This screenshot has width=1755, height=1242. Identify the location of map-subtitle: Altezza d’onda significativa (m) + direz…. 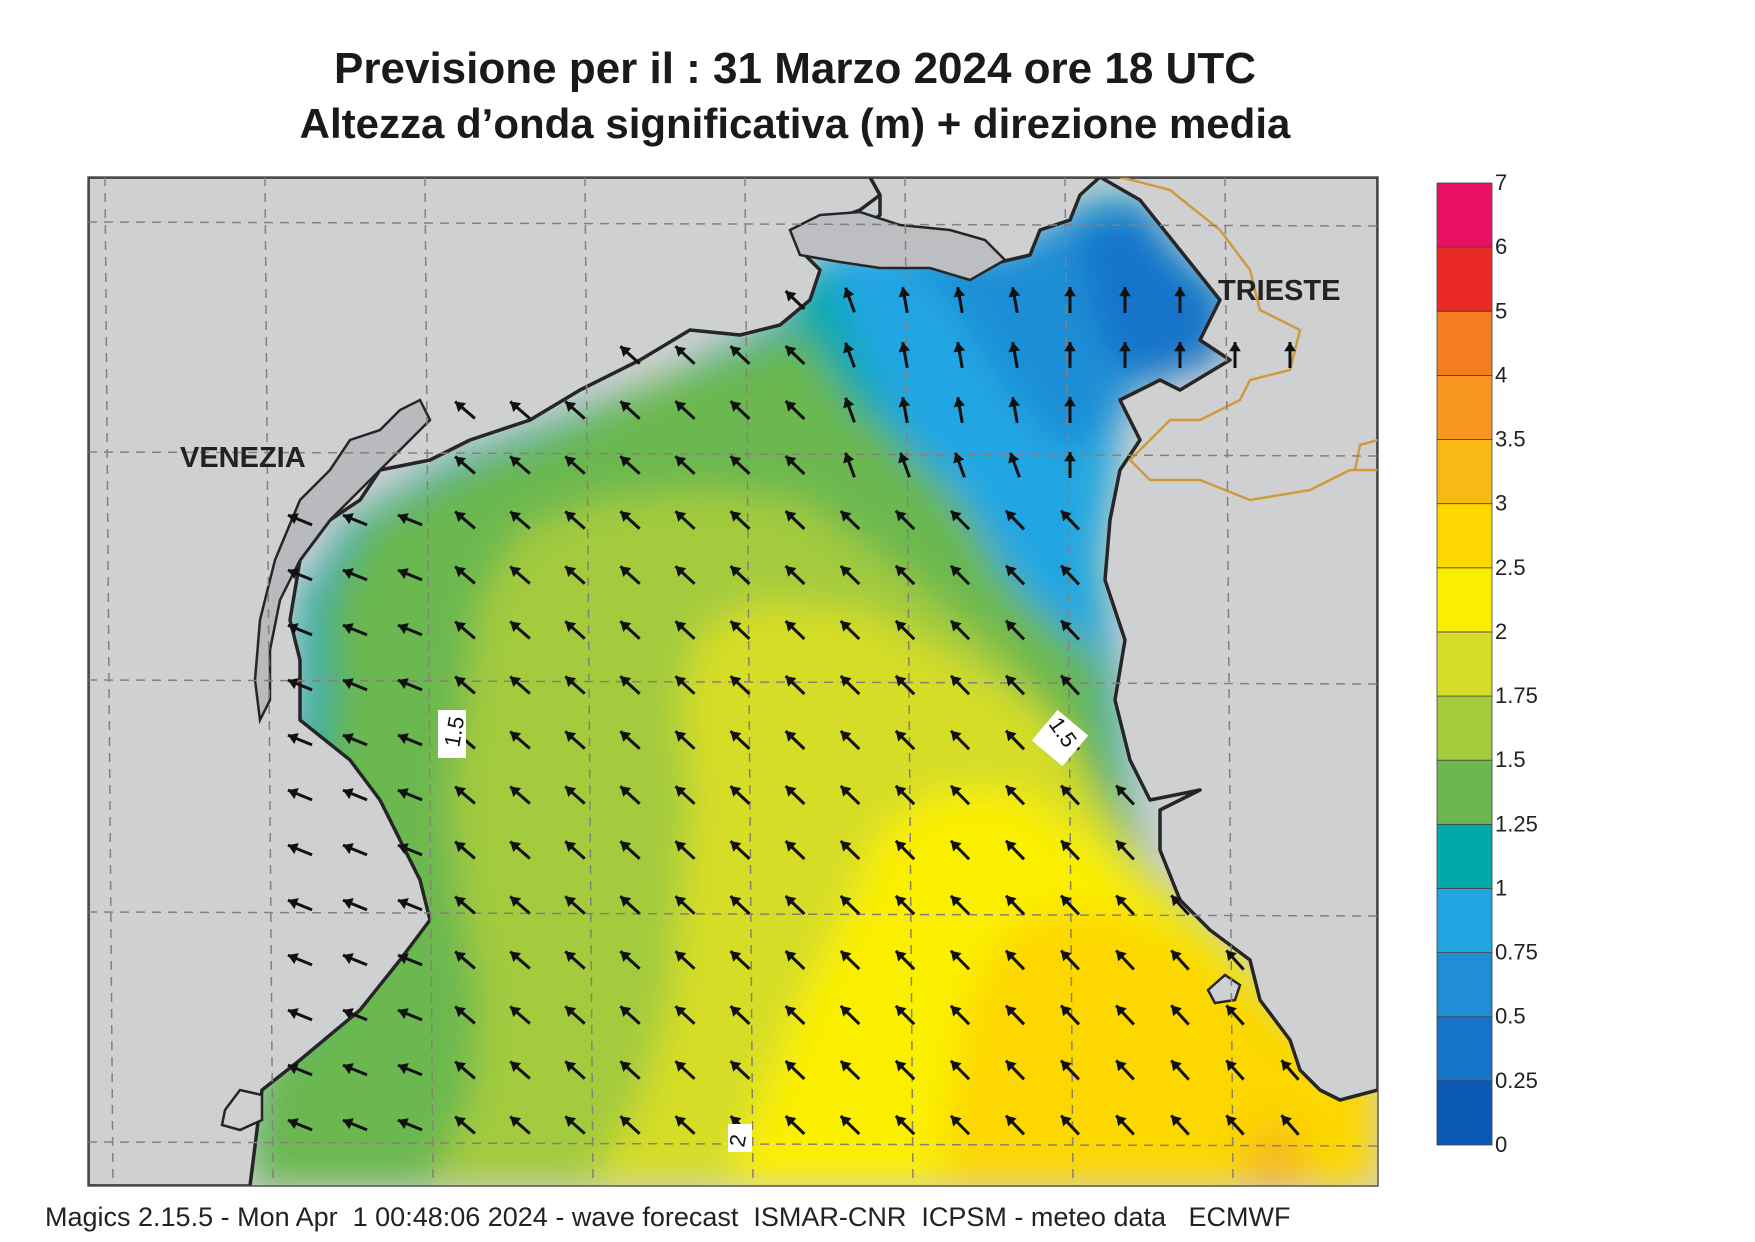
(795, 123).